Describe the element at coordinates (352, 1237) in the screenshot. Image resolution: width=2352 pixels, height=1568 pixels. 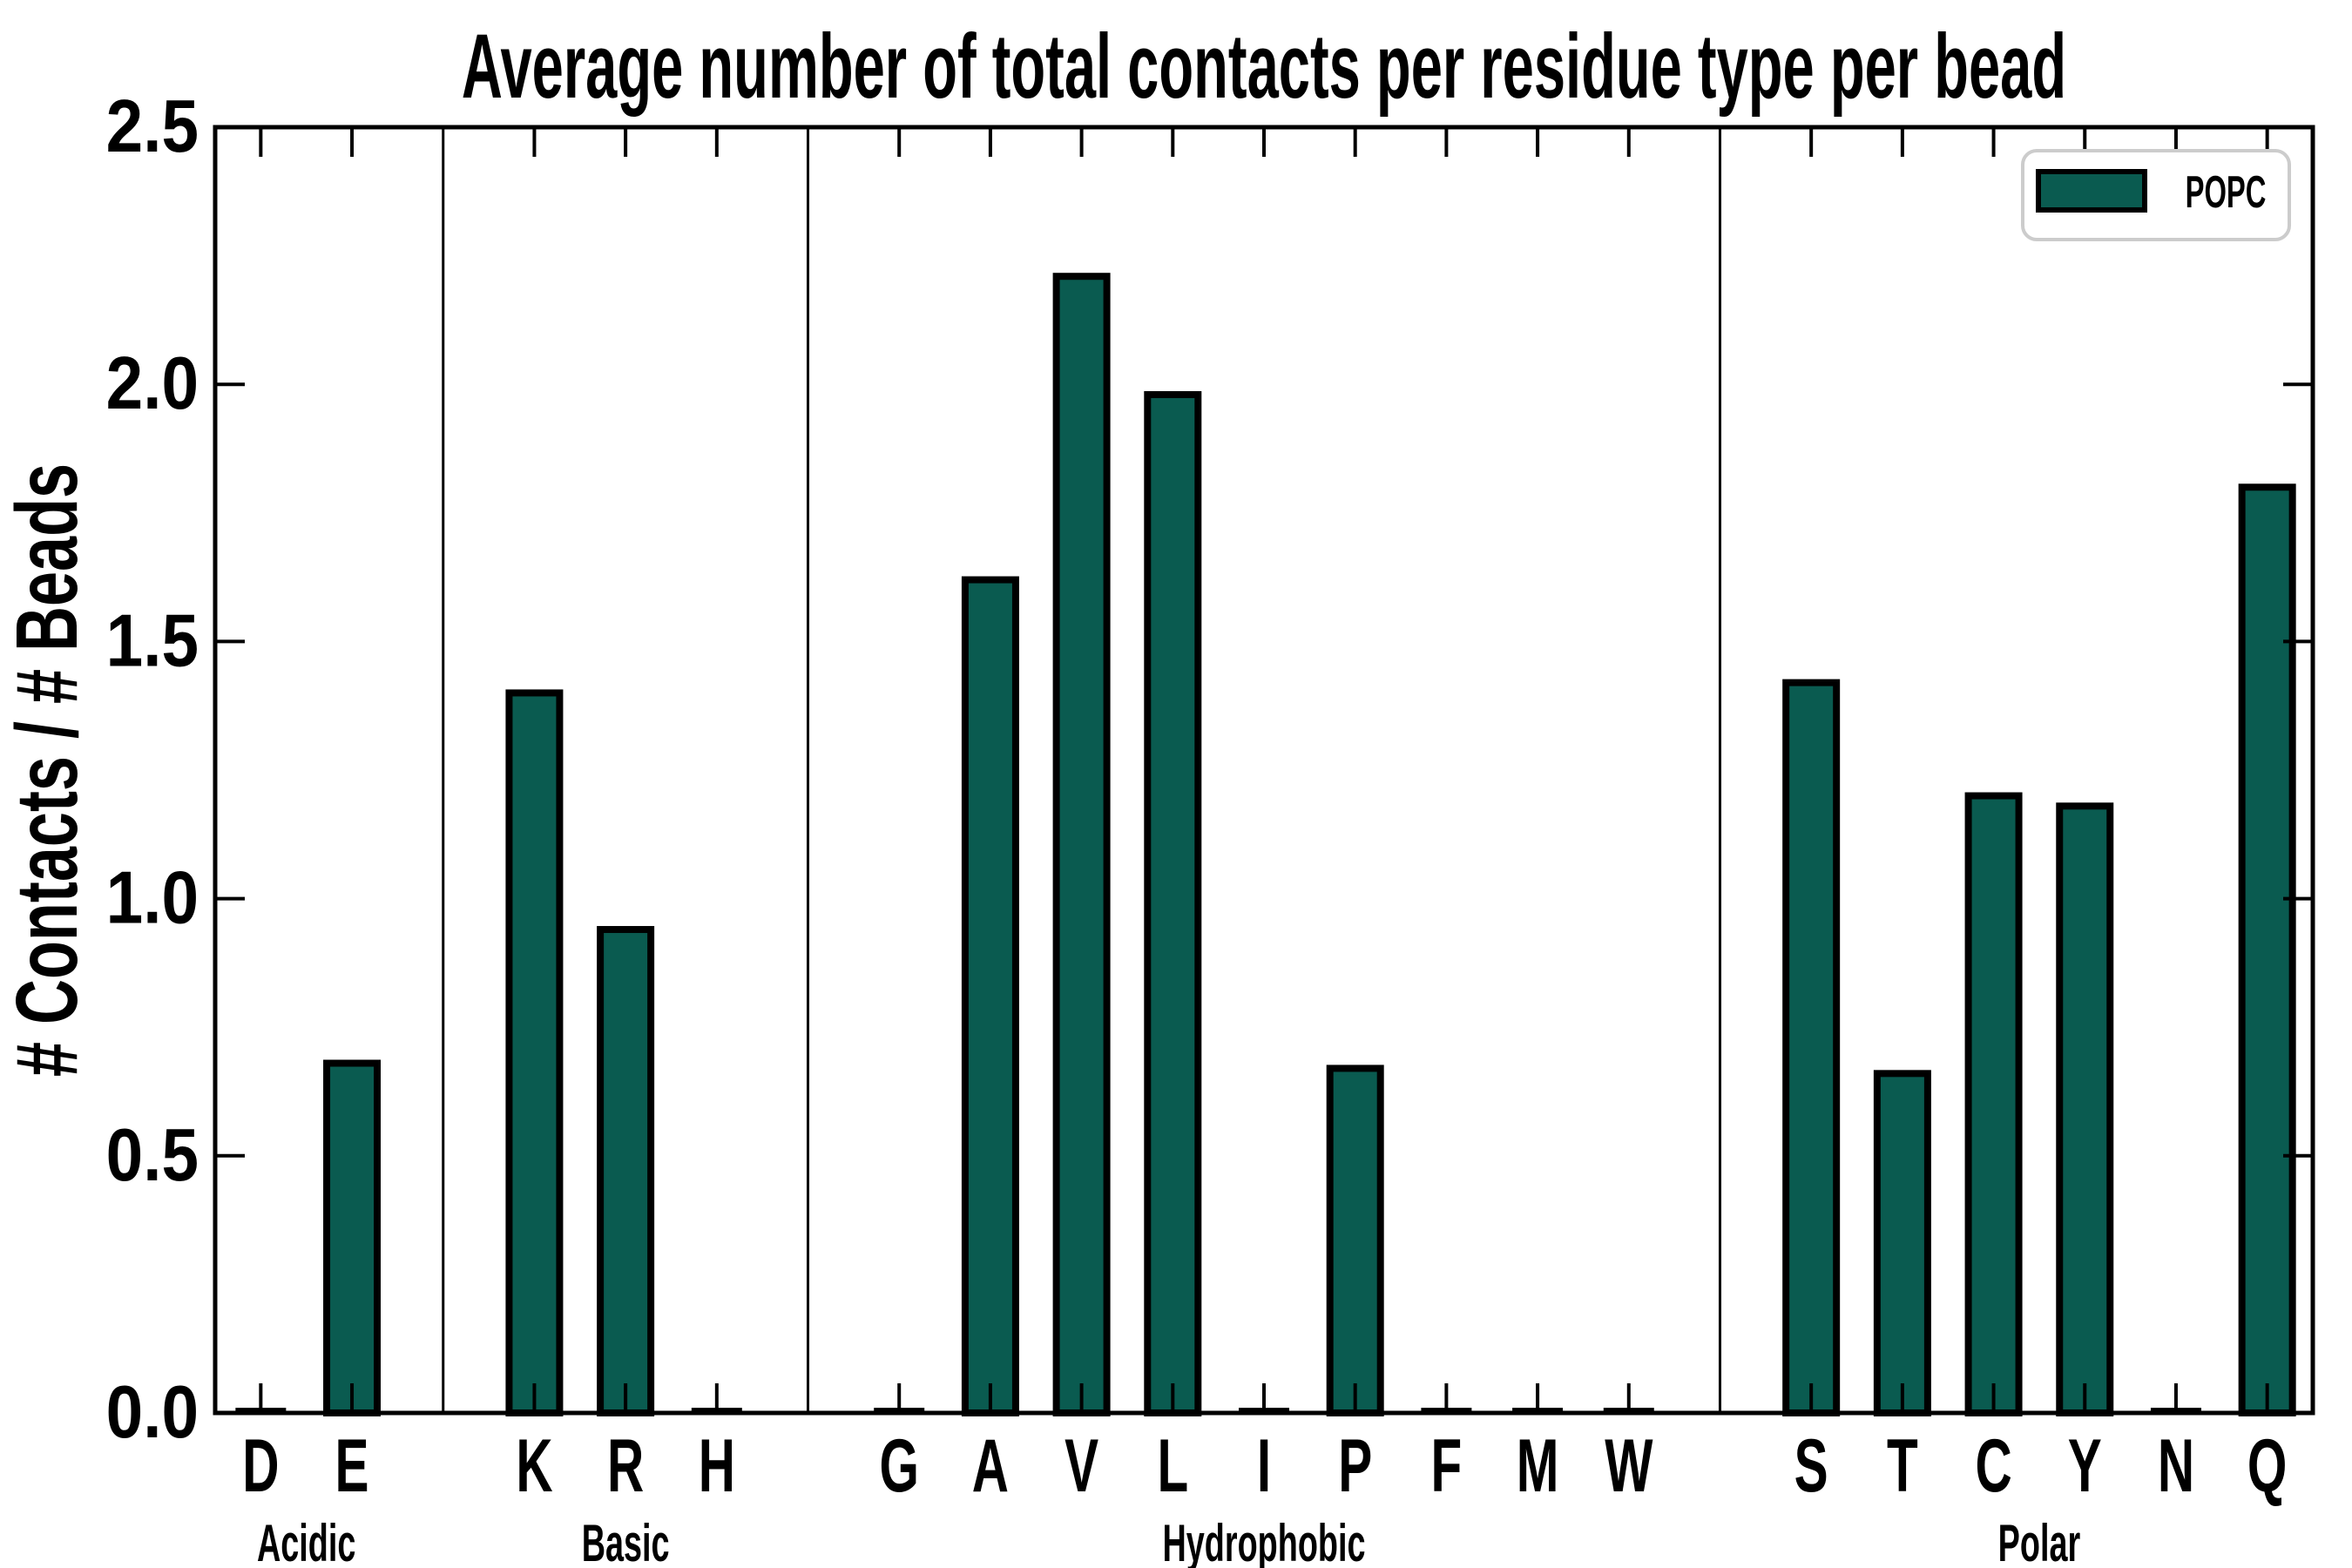
I see `bar-E` at that location.